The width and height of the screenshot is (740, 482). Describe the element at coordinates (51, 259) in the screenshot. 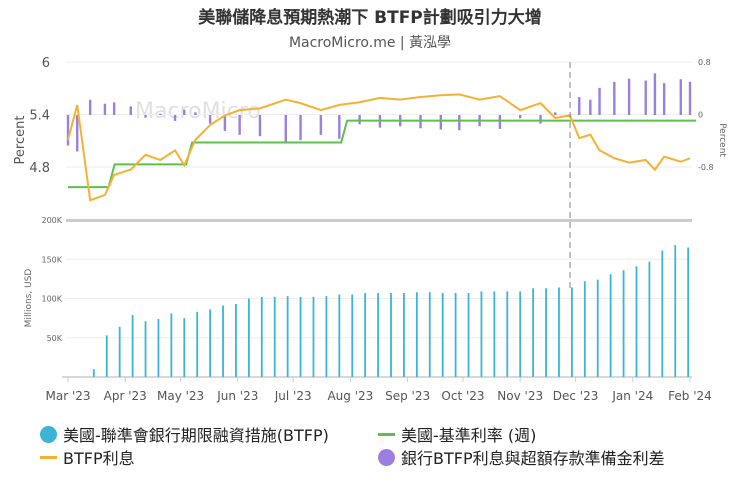

I see `y-tick-label: 150K` at that location.